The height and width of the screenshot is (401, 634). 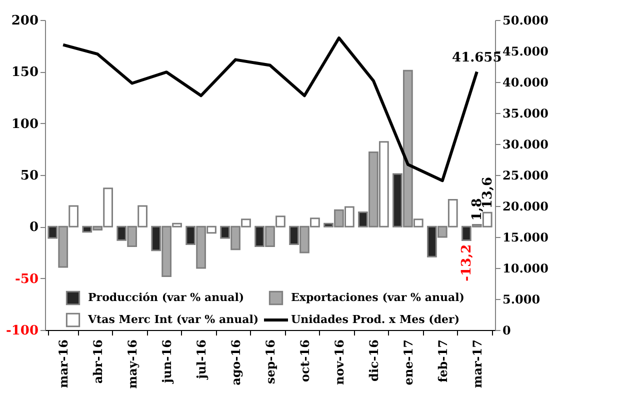 I want to click on x-tick-label: dic-16, so click(x=373, y=361).